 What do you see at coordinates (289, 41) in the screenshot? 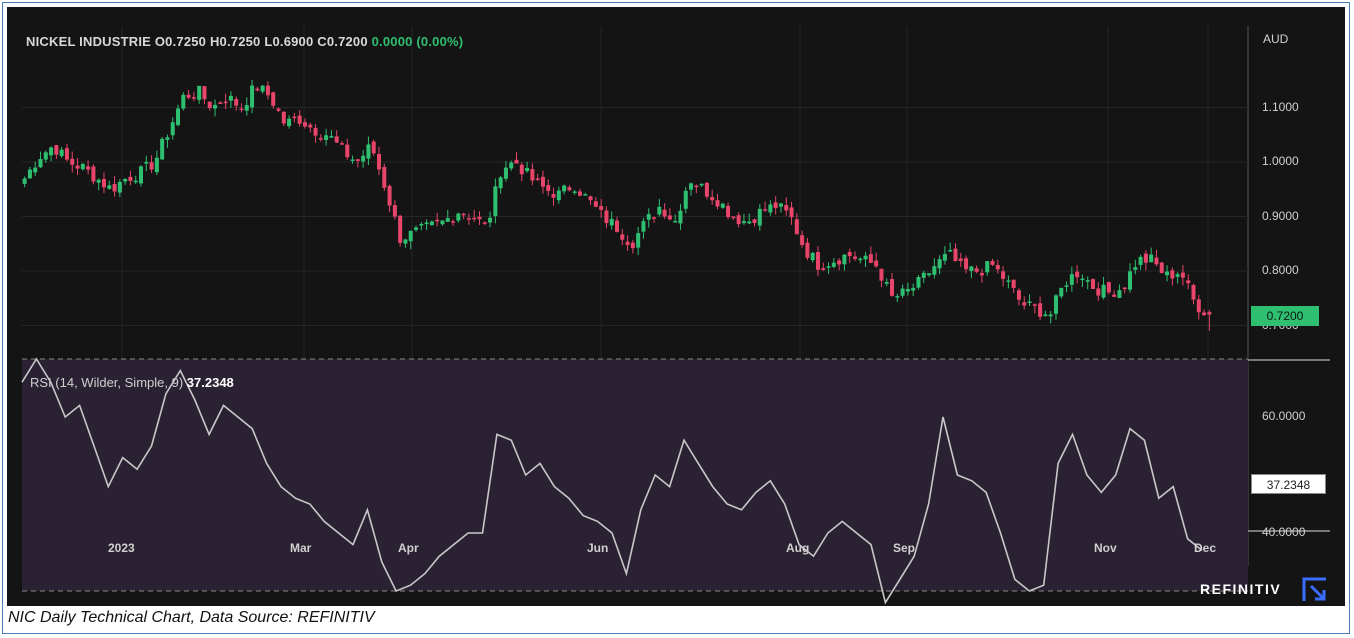
I see `legend-low: L0.6900` at bounding box center [289, 41].